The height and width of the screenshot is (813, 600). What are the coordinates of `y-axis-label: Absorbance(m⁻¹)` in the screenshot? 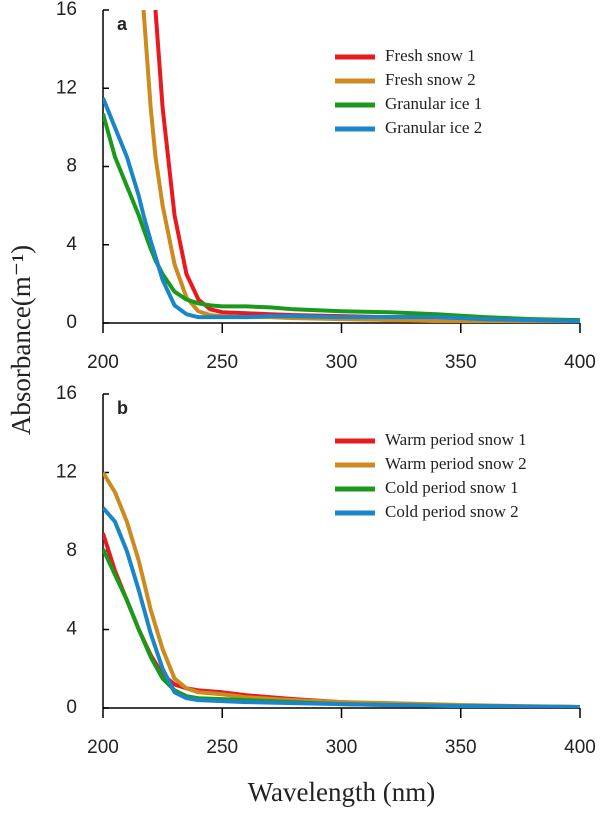 It's located at (21, 340).